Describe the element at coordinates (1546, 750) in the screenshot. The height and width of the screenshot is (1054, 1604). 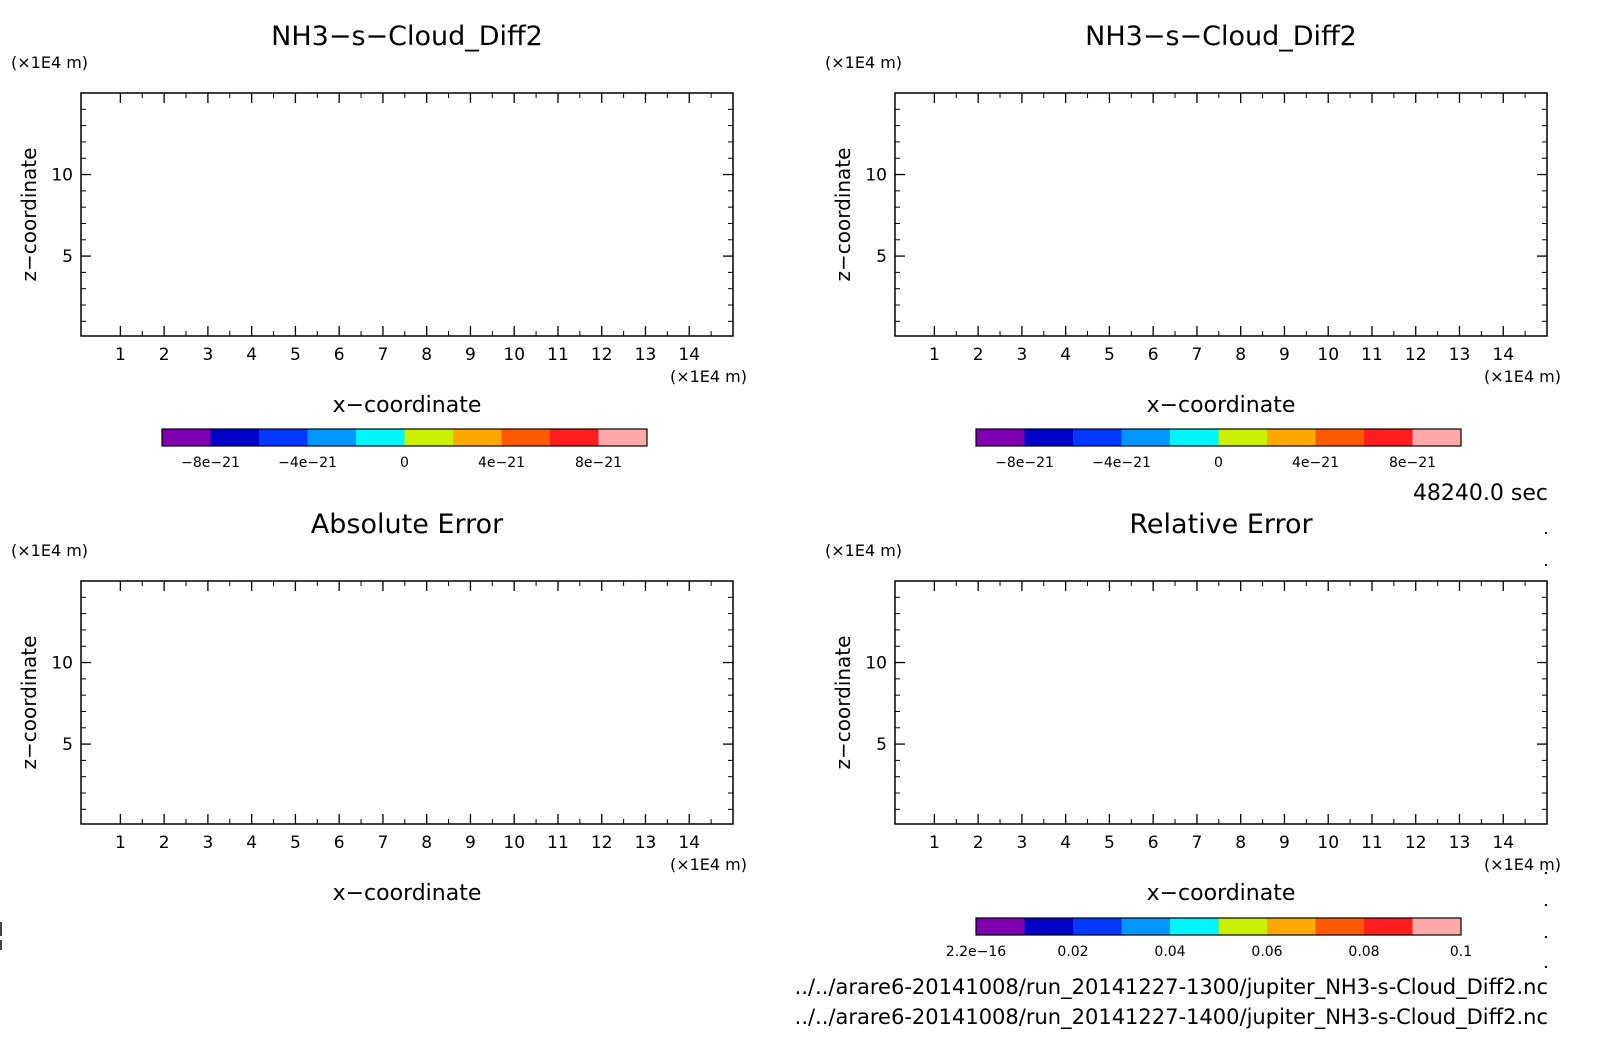
I see `dotted-marks` at that location.